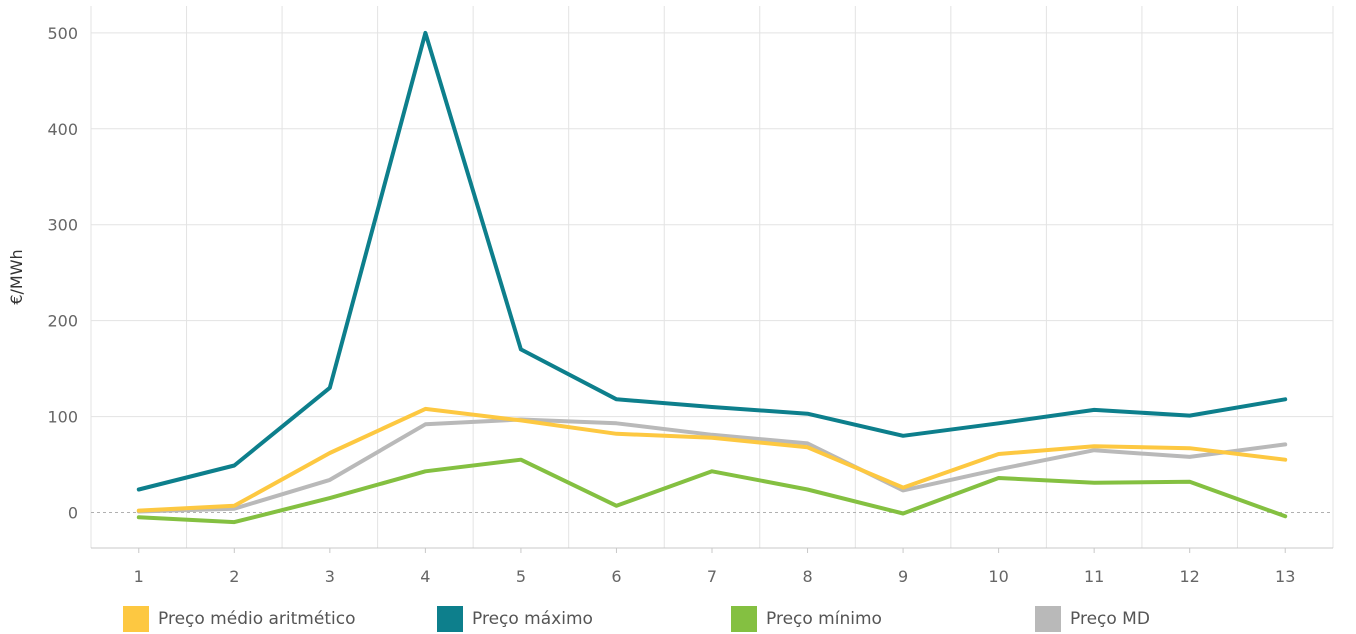  Describe the element at coordinates (62, 33) in the screenshot. I see `y-tick-label: 500` at that location.